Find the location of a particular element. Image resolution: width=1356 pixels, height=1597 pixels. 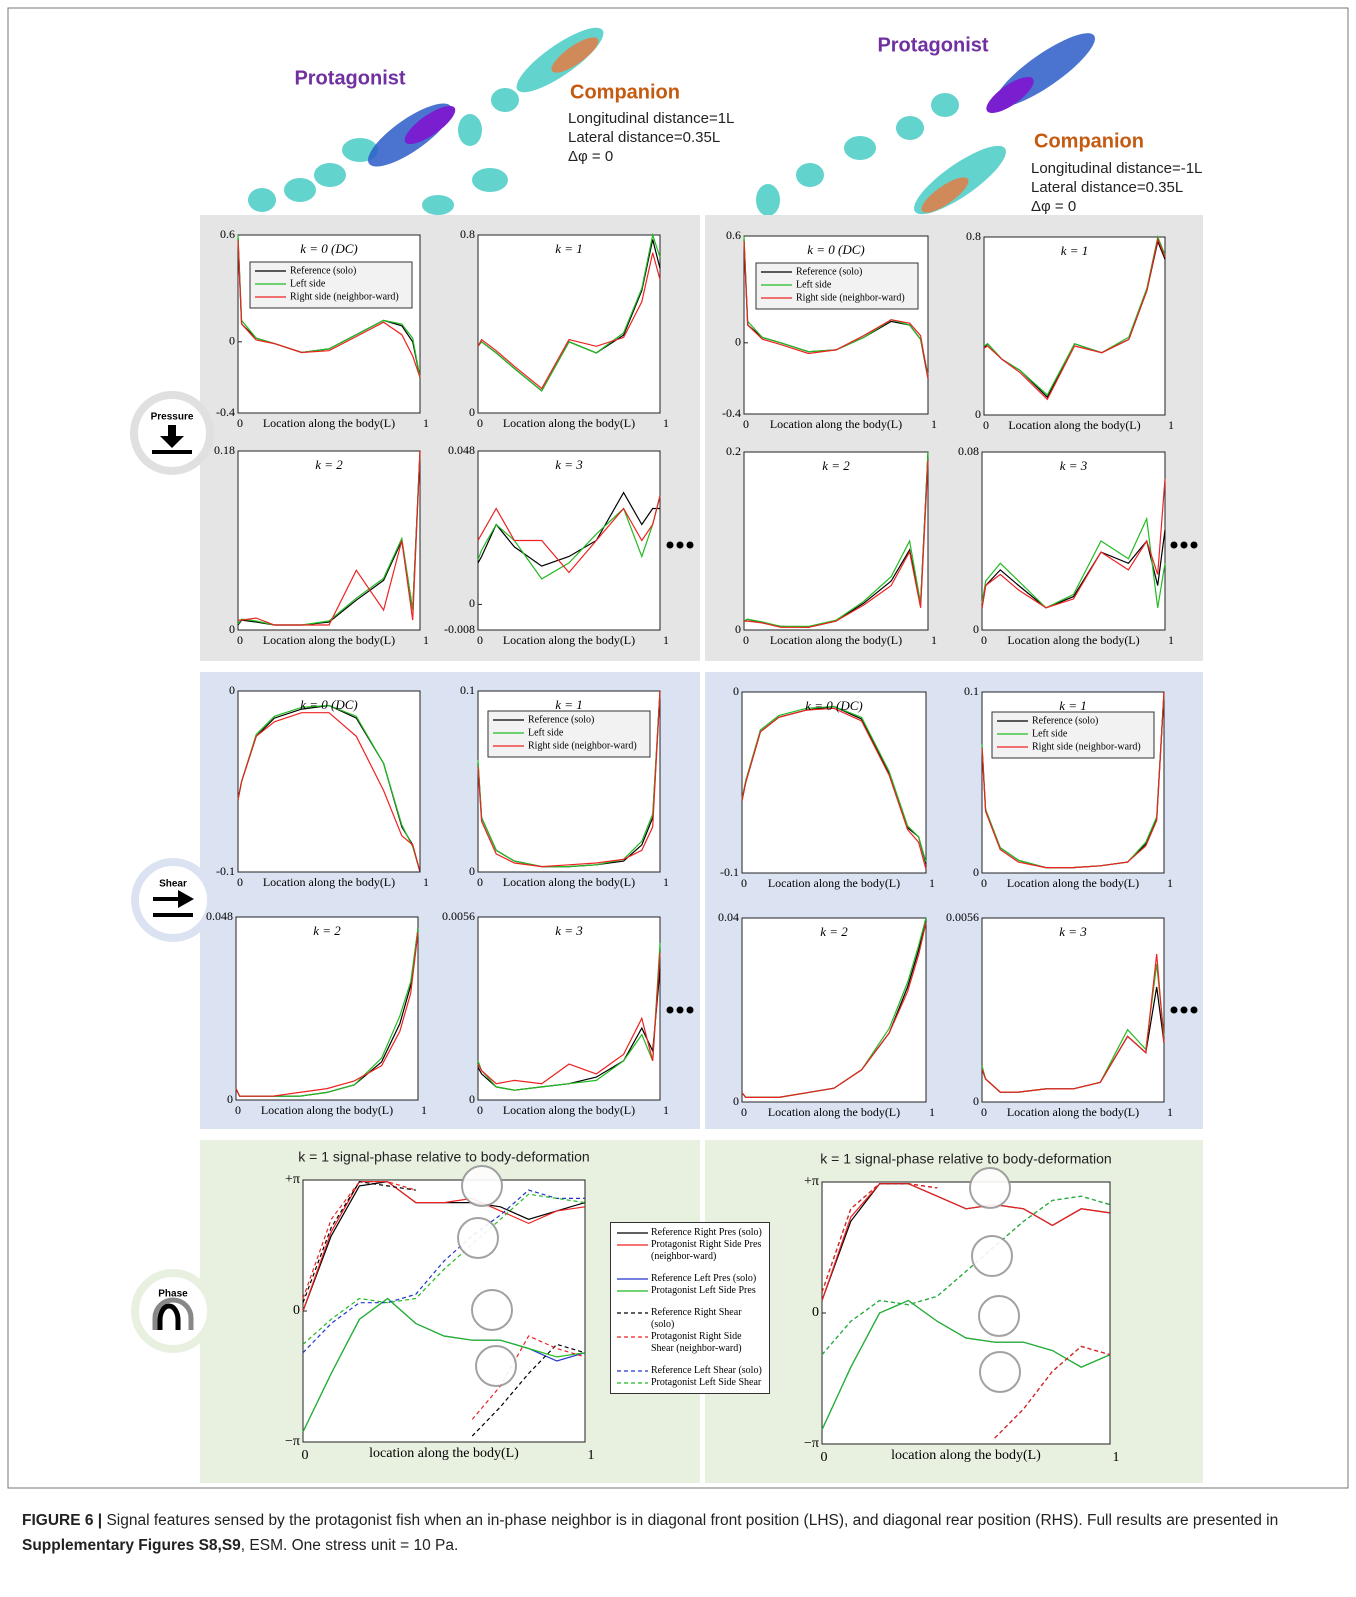

y-tick-label: 0.8 is located at coordinates (467, 234).